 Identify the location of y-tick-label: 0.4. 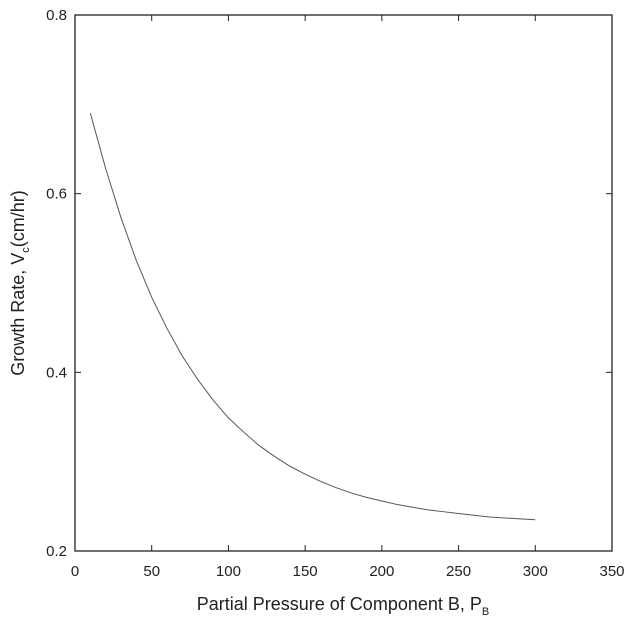
(56, 372).